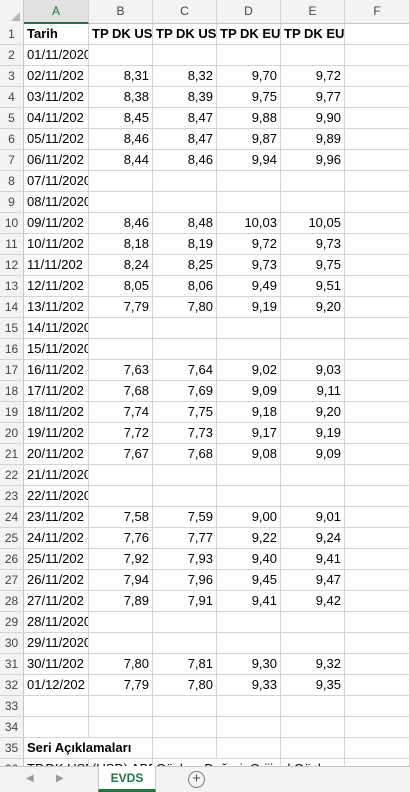  What do you see at coordinates (185, 11) in the screenshot?
I see `column-header-c: C` at bounding box center [185, 11].